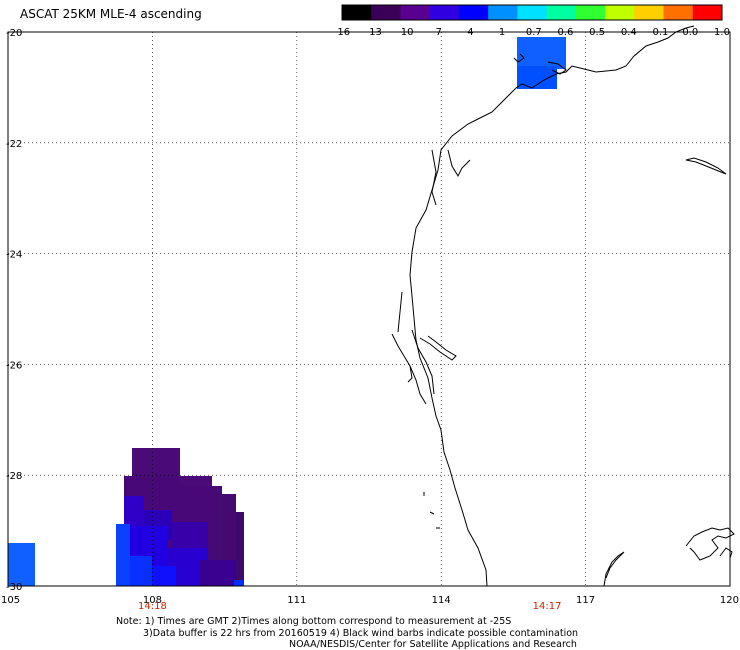 This screenshot has width=740, height=650. What do you see at coordinates (370, 600) in the screenshot?
I see `longitude-labels: 105 108 111 114 117 120` at bounding box center [370, 600].